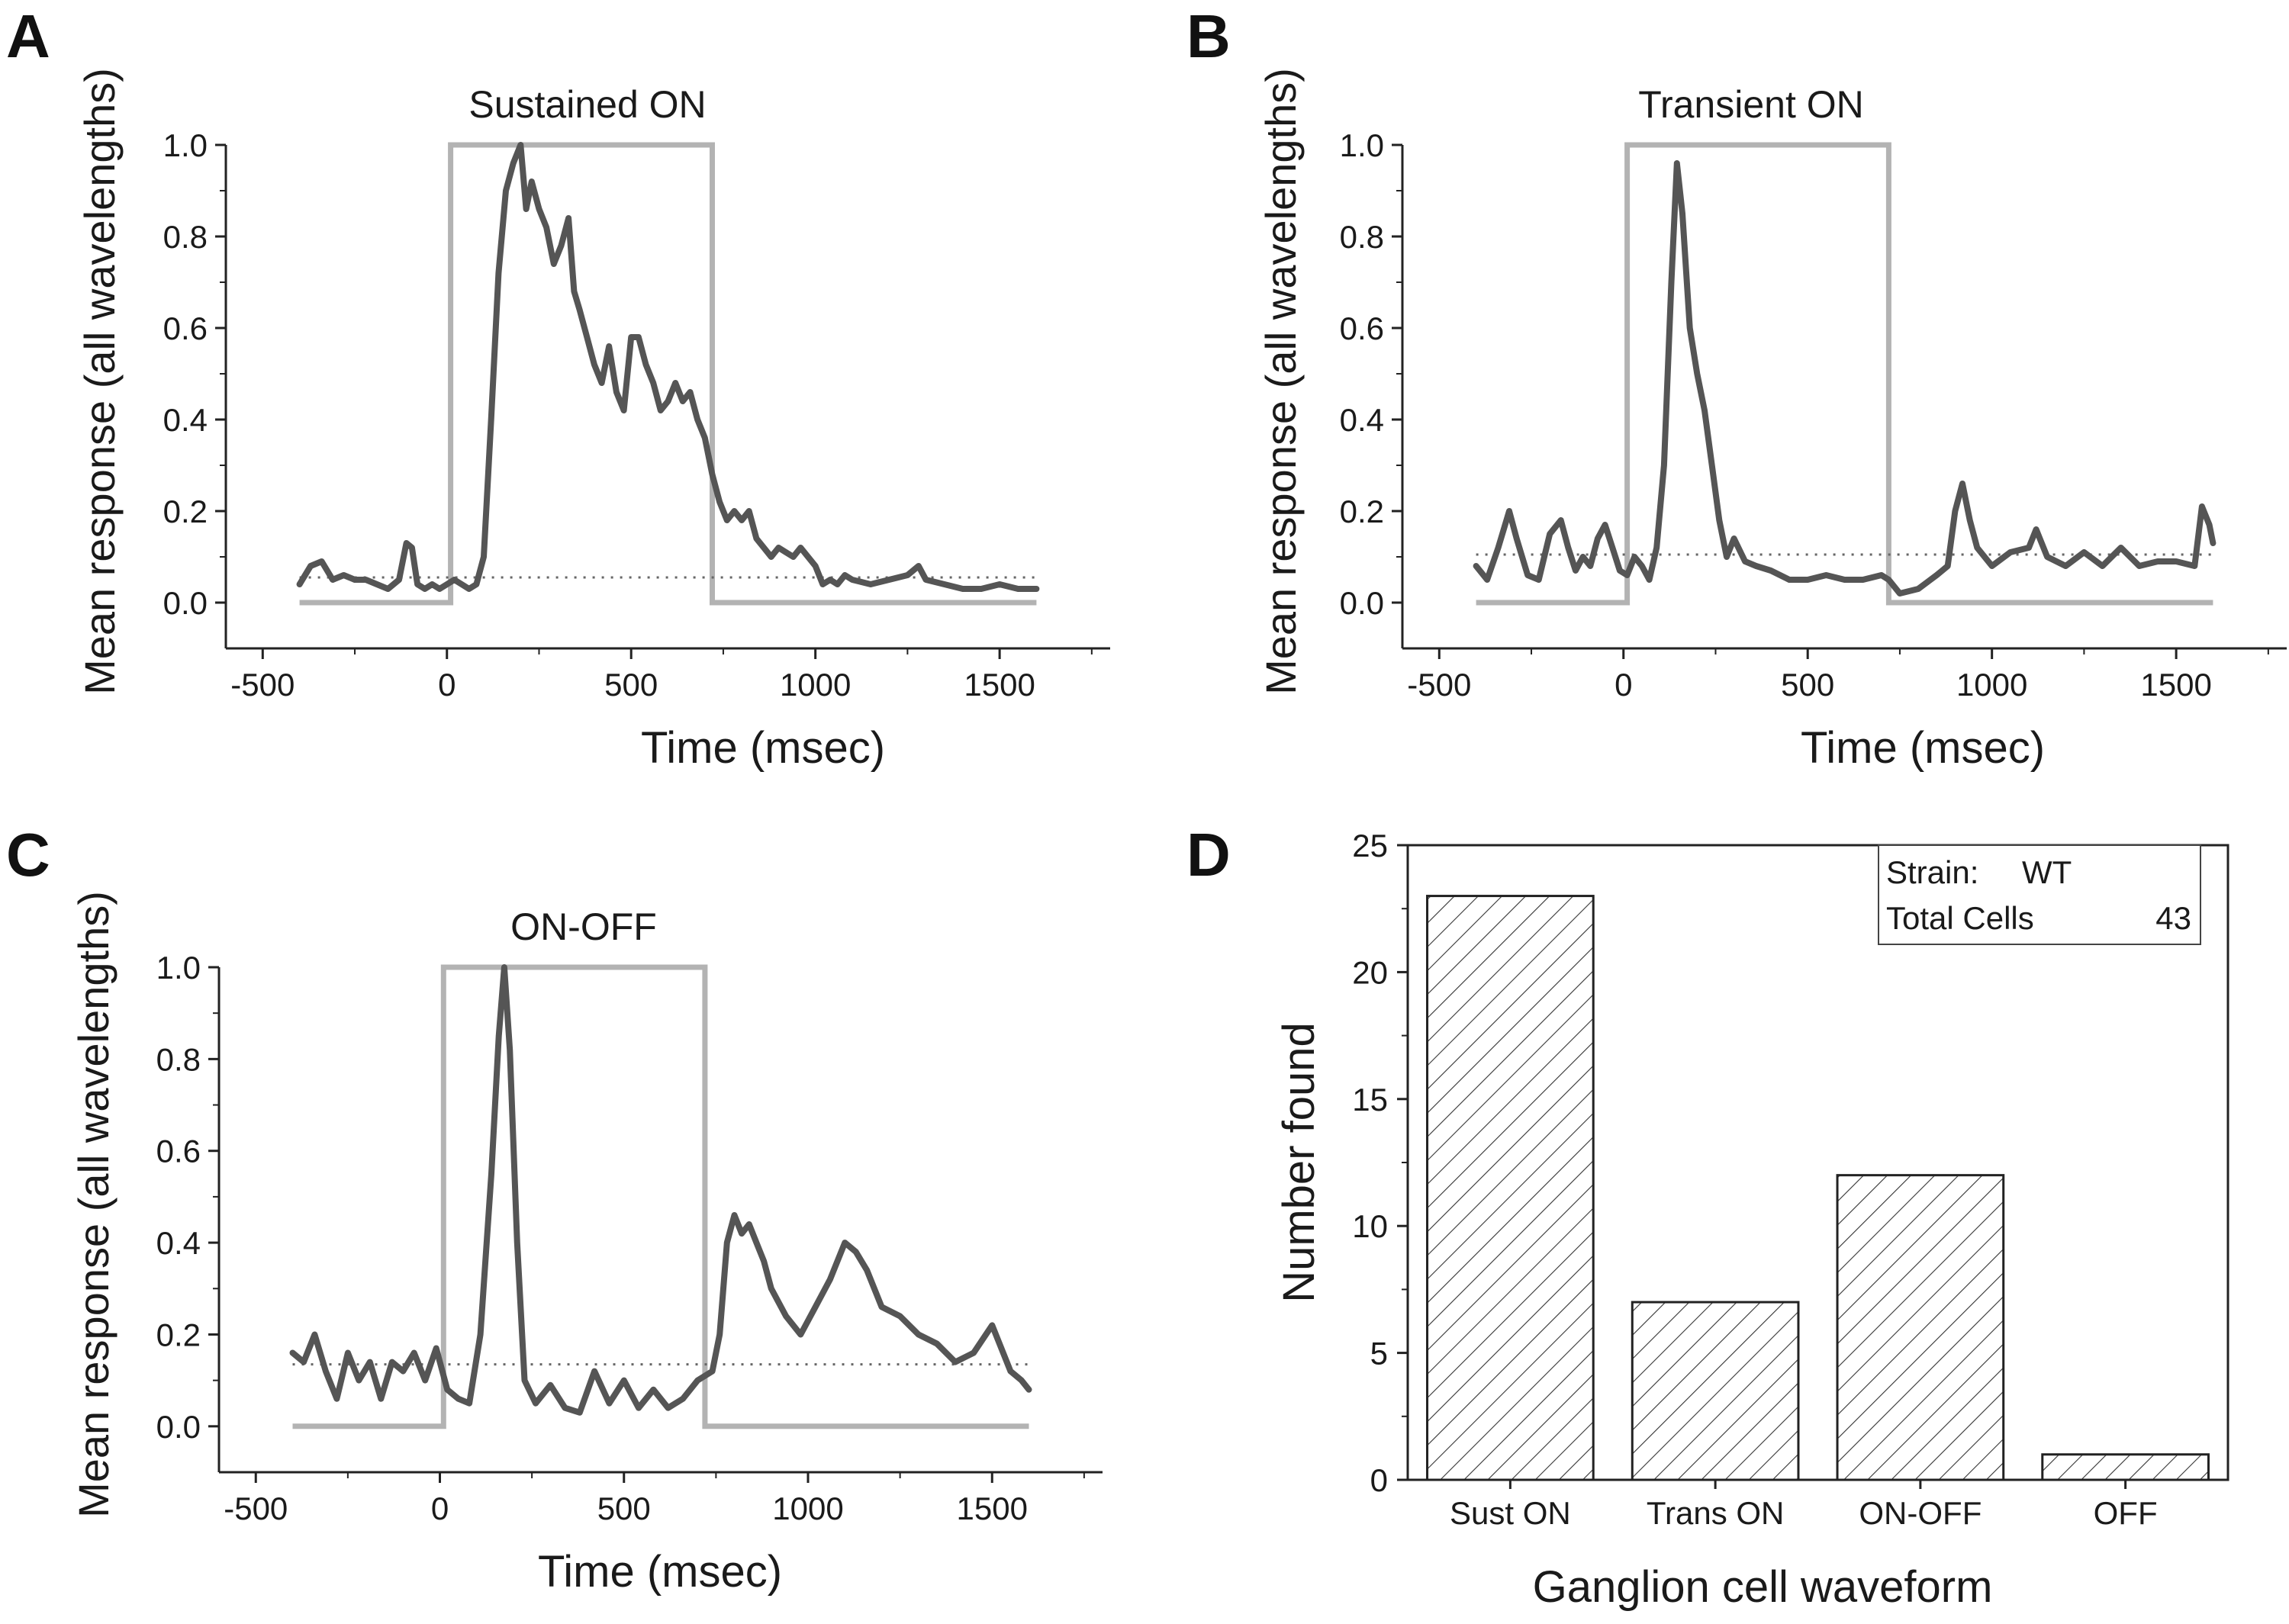  What do you see at coordinates (2047, 872) in the screenshot?
I see `legend-strain-value: WT` at bounding box center [2047, 872].